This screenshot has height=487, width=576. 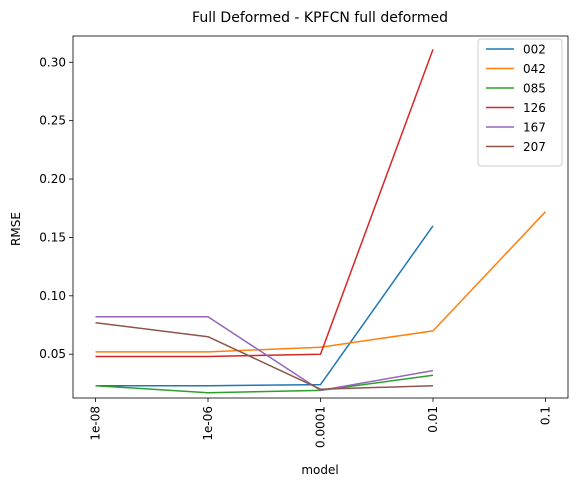 I want to click on legend-label: 042, so click(x=534, y=69).